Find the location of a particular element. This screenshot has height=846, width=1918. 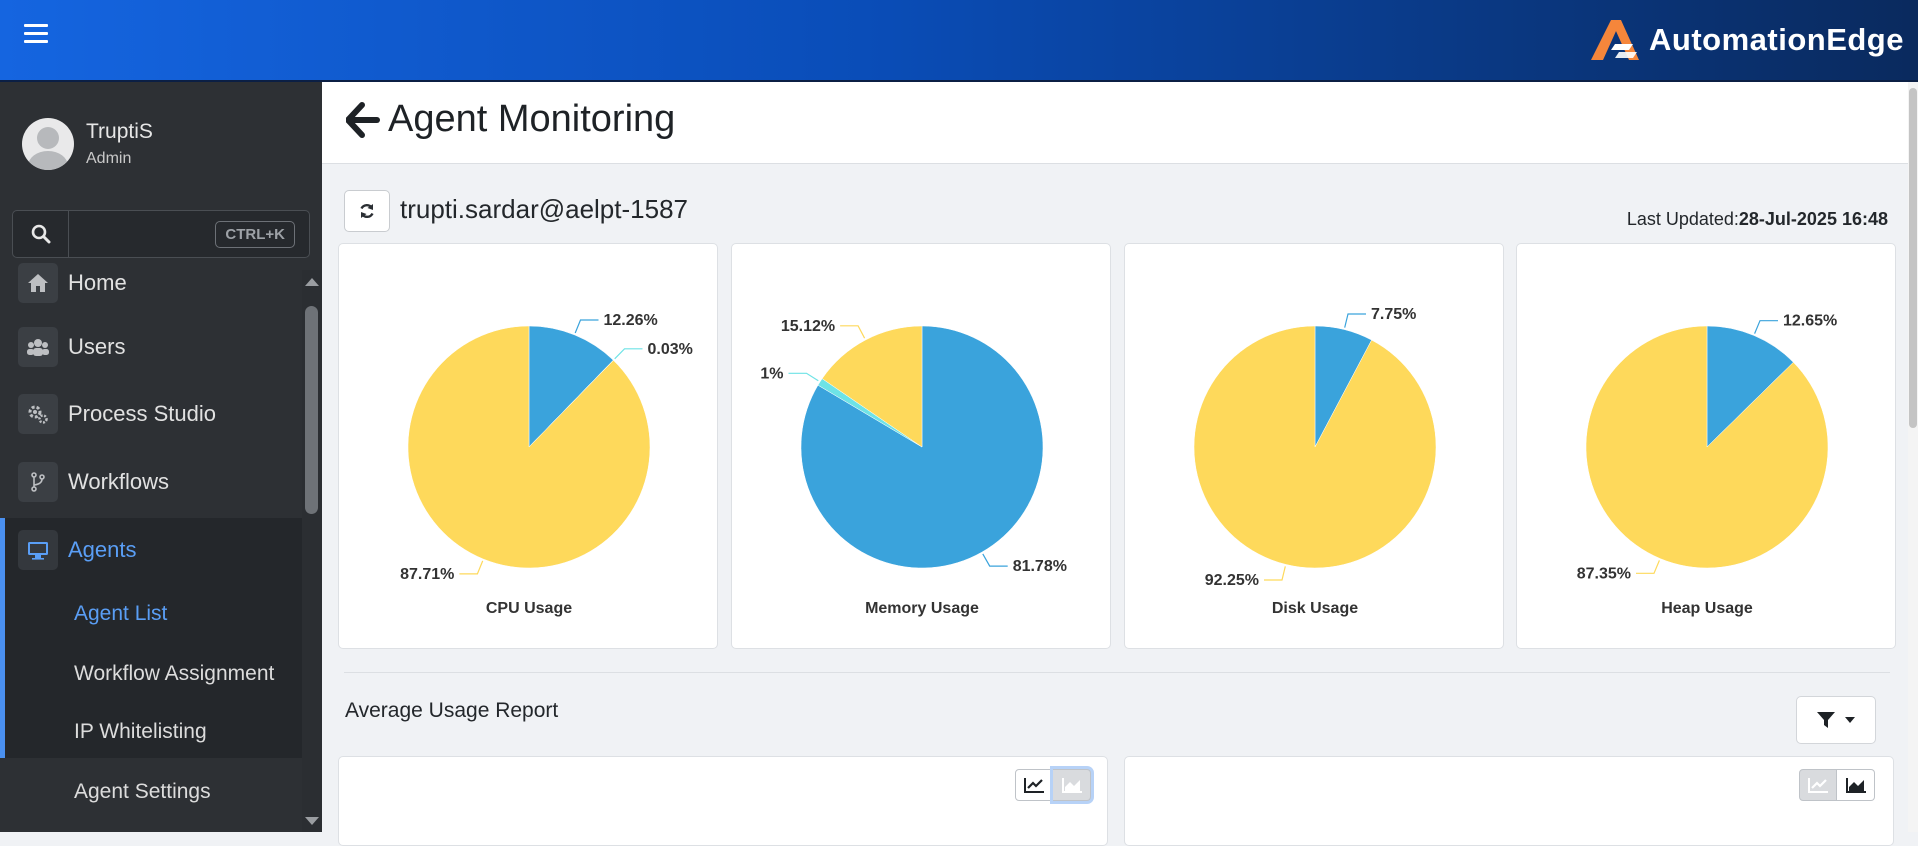

refresh-button is located at coordinates (367, 211).